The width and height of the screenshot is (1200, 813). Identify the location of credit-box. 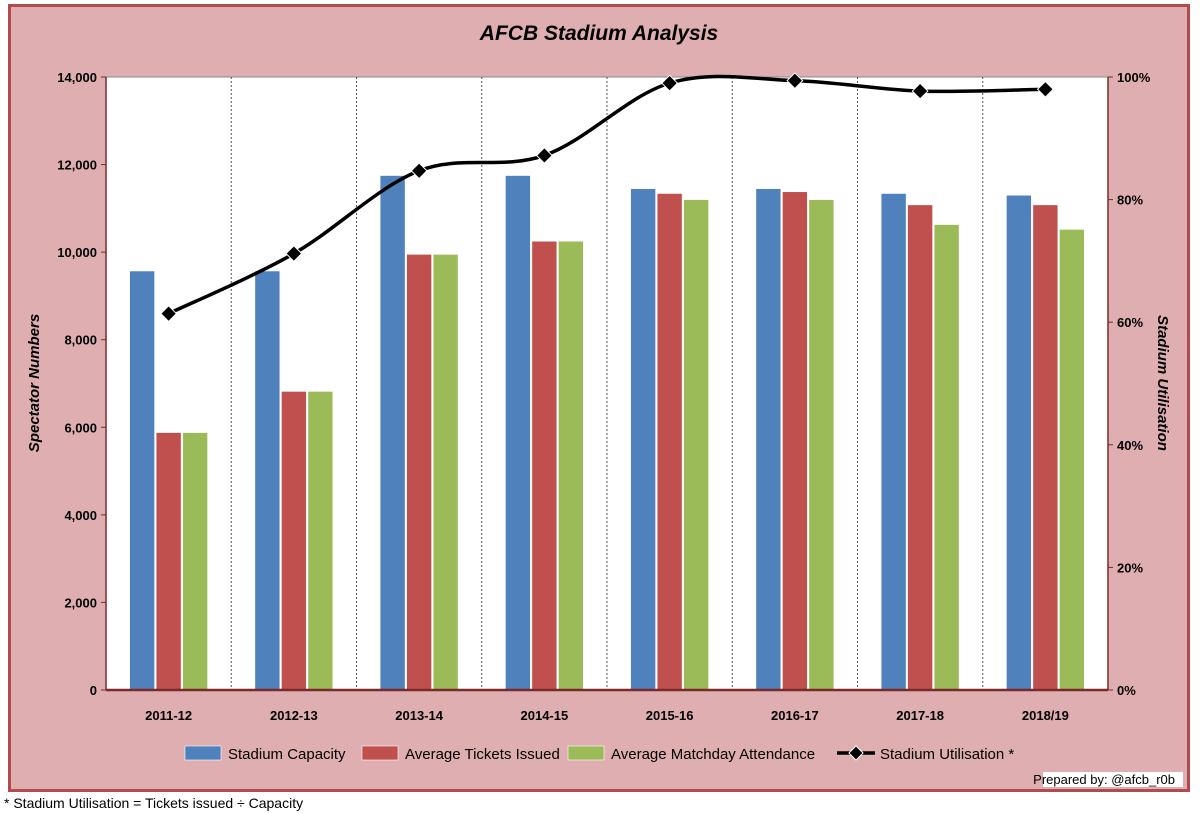
(1113, 779).